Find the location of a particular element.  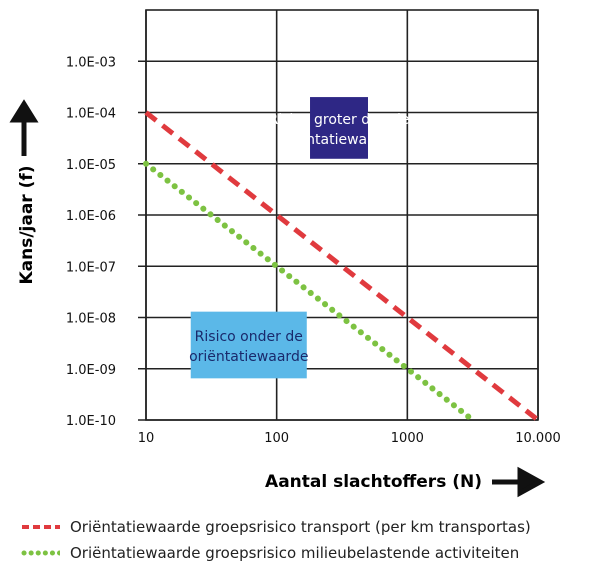

y-tick-label: 1.0E-03 is located at coordinates (91, 62).